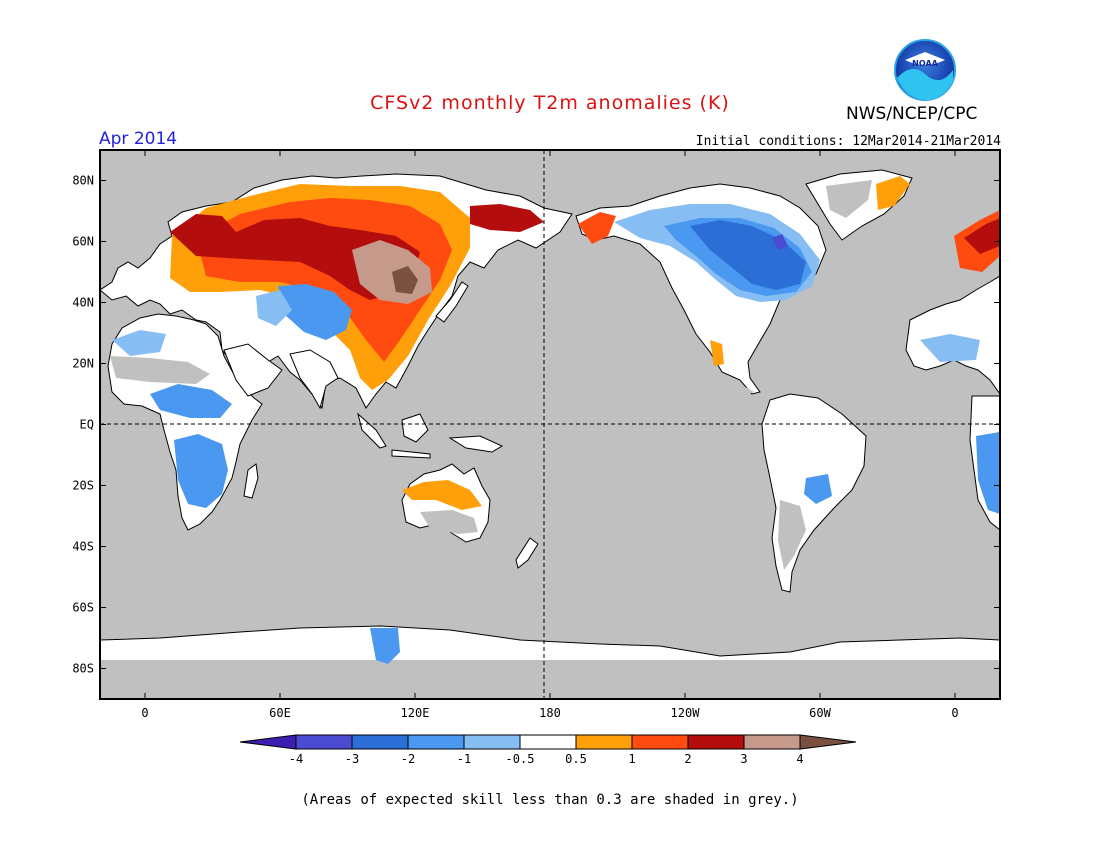 The width and height of the screenshot is (1100, 850). Describe the element at coordinates (686, 713) in the screenshot. I see `lon-tick-label: 120W` at that location.